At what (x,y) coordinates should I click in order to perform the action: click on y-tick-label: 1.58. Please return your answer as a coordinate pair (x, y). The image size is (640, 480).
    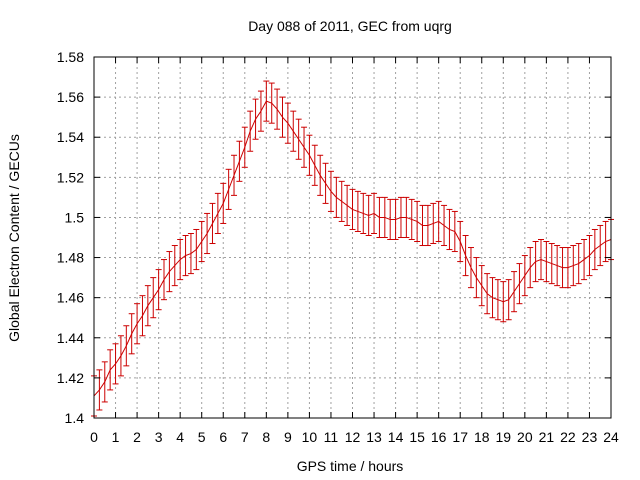
    Looking at the image, I should click on (70, 57).